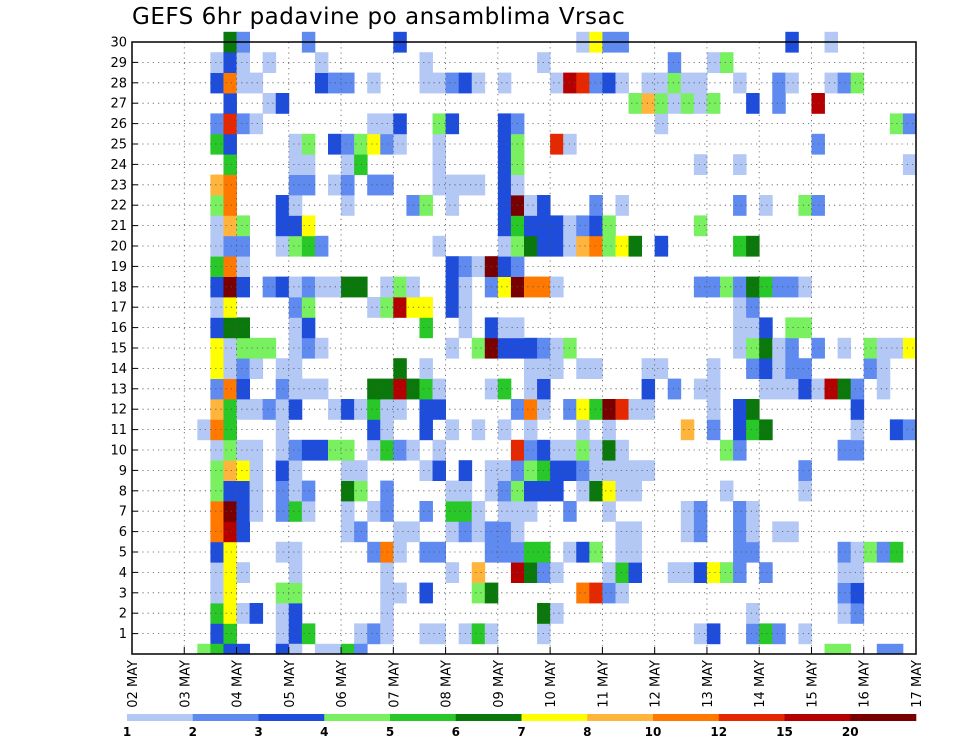 The width and height of the screenshot is (960, 742). I want to click on y-tick-label: 2, so click(123, 614).